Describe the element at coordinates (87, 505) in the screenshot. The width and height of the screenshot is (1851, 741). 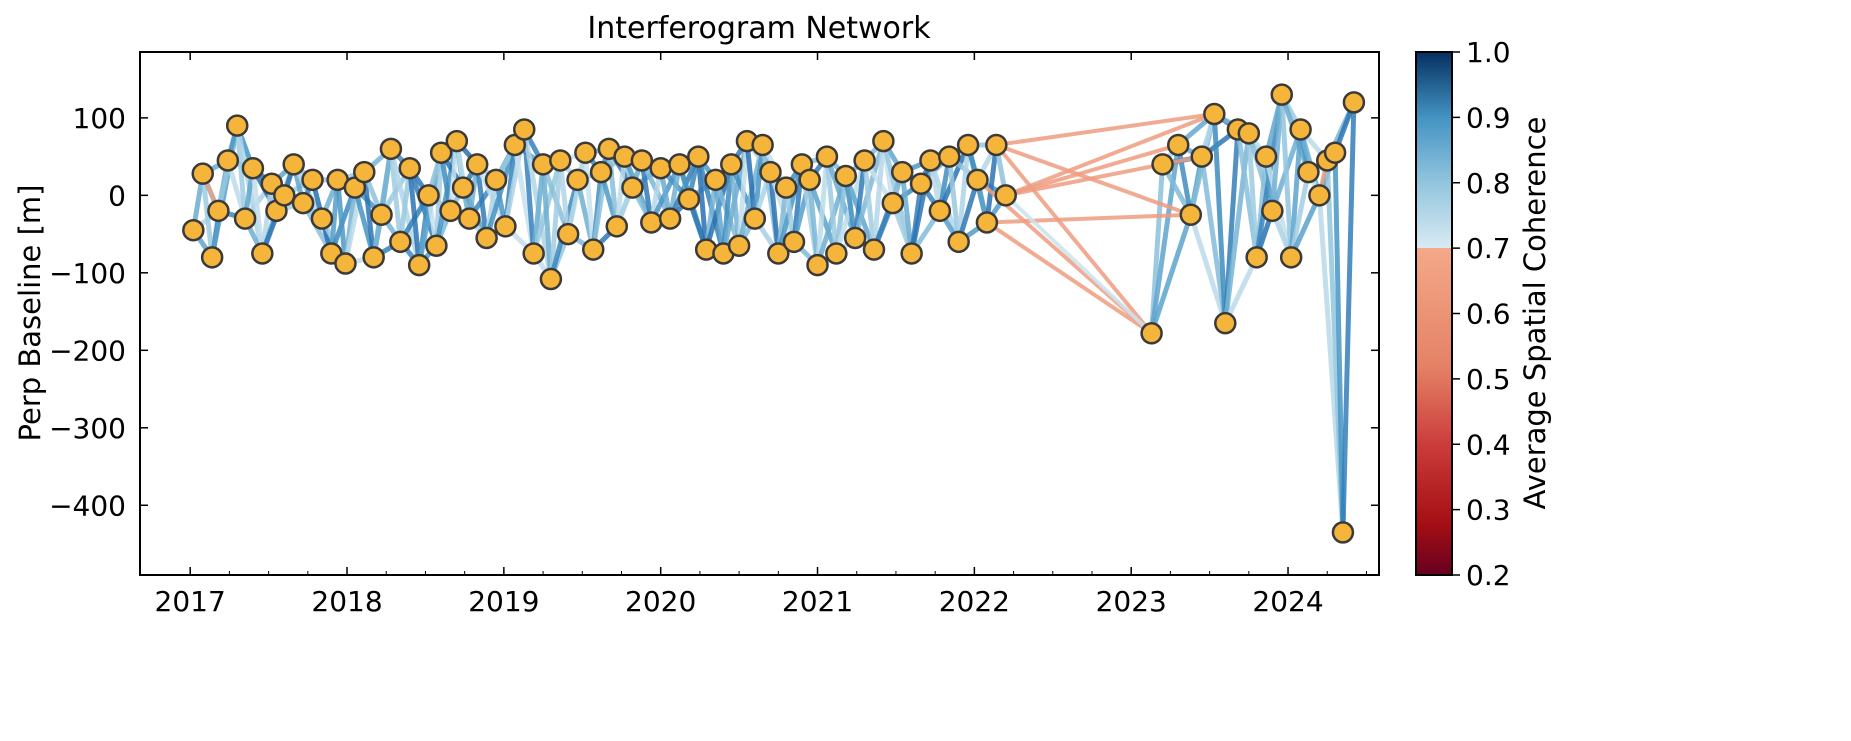
I see `y-tick-label: −400` at that location.